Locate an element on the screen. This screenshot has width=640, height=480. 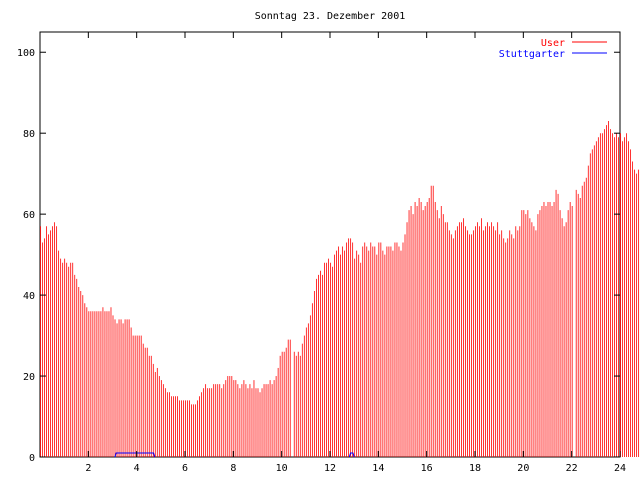
x-tick-label: 8 is located at coordinates (233, 468).